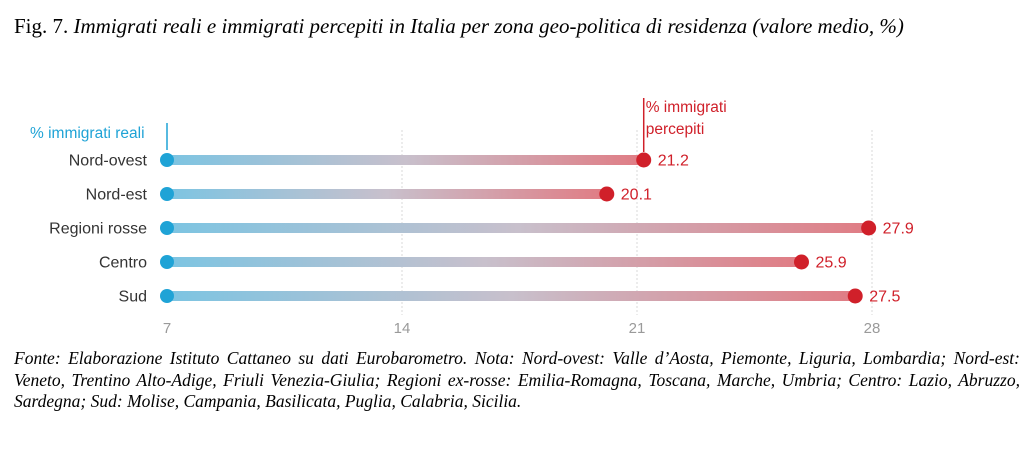  Describe the element at coordinates (123, 263) in the screenshot. I see `category-label: Centro` at that location.